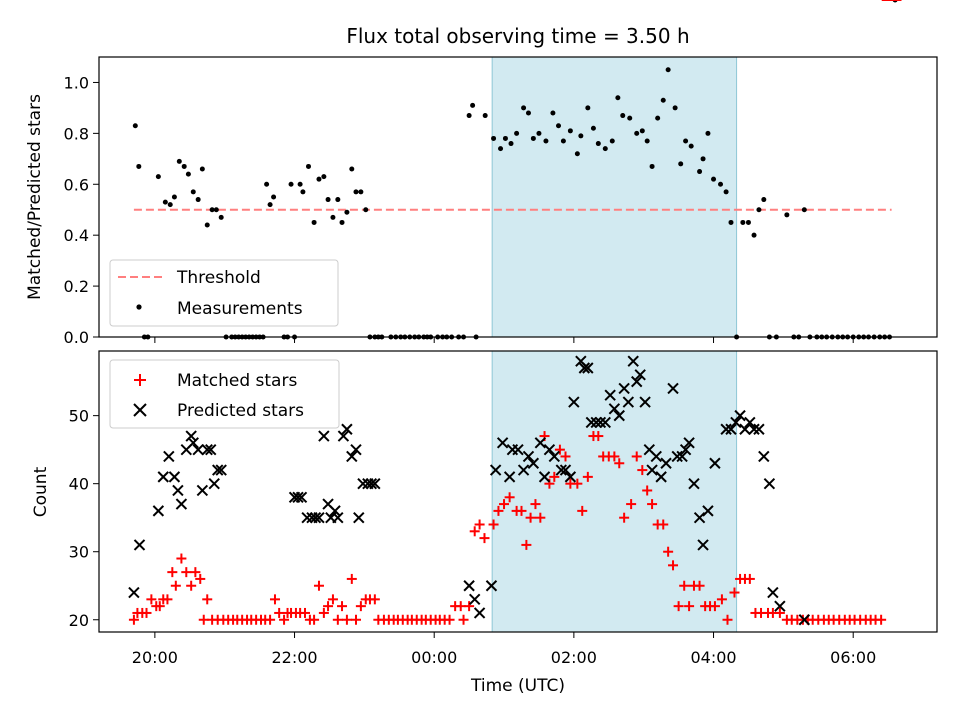 This screenshot has width=960, height=720. What do you see at coordinates (294, 657) in the screenshot?
I see `x-tick-label: 22:00` at bounding box center [294, 657].